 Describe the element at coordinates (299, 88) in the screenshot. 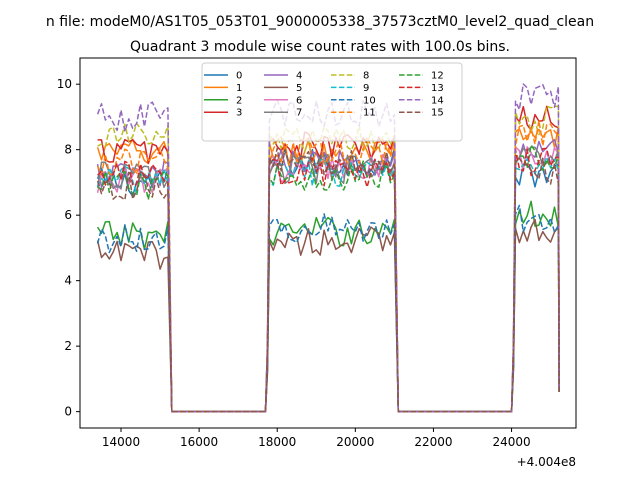

I see `legend-label-5: 5` at that location.